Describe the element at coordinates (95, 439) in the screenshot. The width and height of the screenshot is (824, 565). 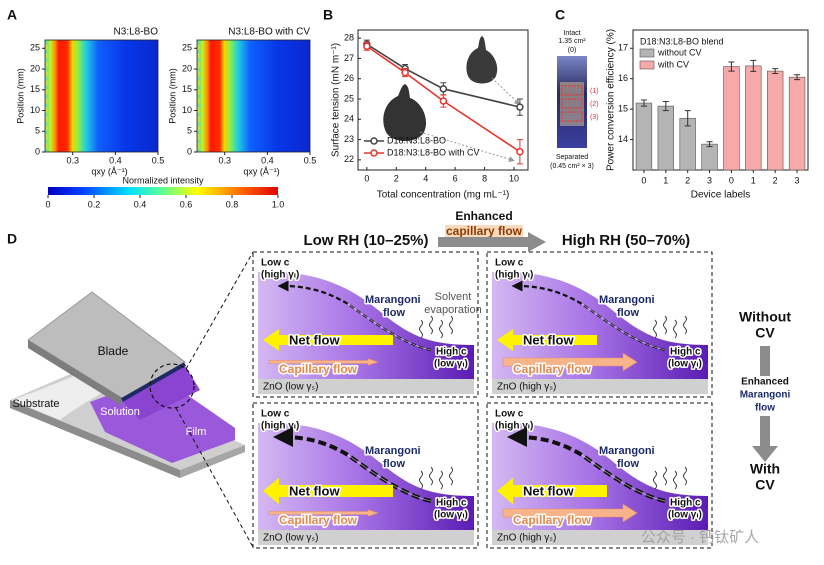
I see `substrate-side` at that location.